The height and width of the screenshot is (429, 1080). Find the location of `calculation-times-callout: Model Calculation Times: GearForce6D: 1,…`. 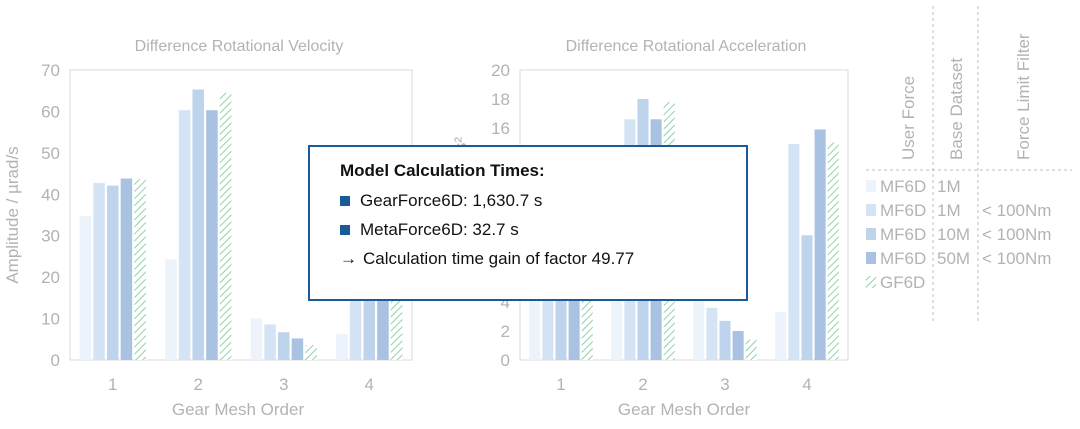

calculation-times-callout: Model Calculation Times: GearForce6D: 1,… is located at coordinates (528, 223).